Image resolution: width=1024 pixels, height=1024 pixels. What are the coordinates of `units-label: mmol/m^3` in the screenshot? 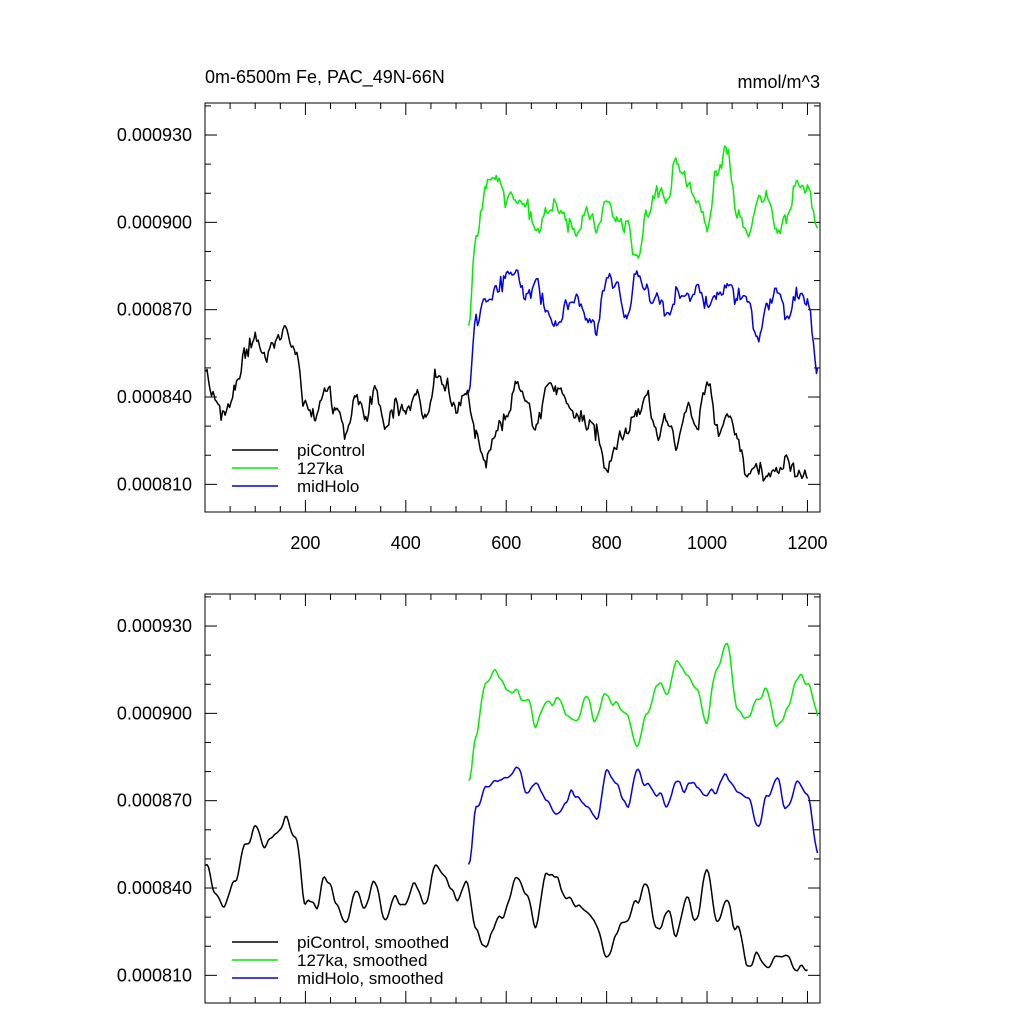 It's located at (779, 82).